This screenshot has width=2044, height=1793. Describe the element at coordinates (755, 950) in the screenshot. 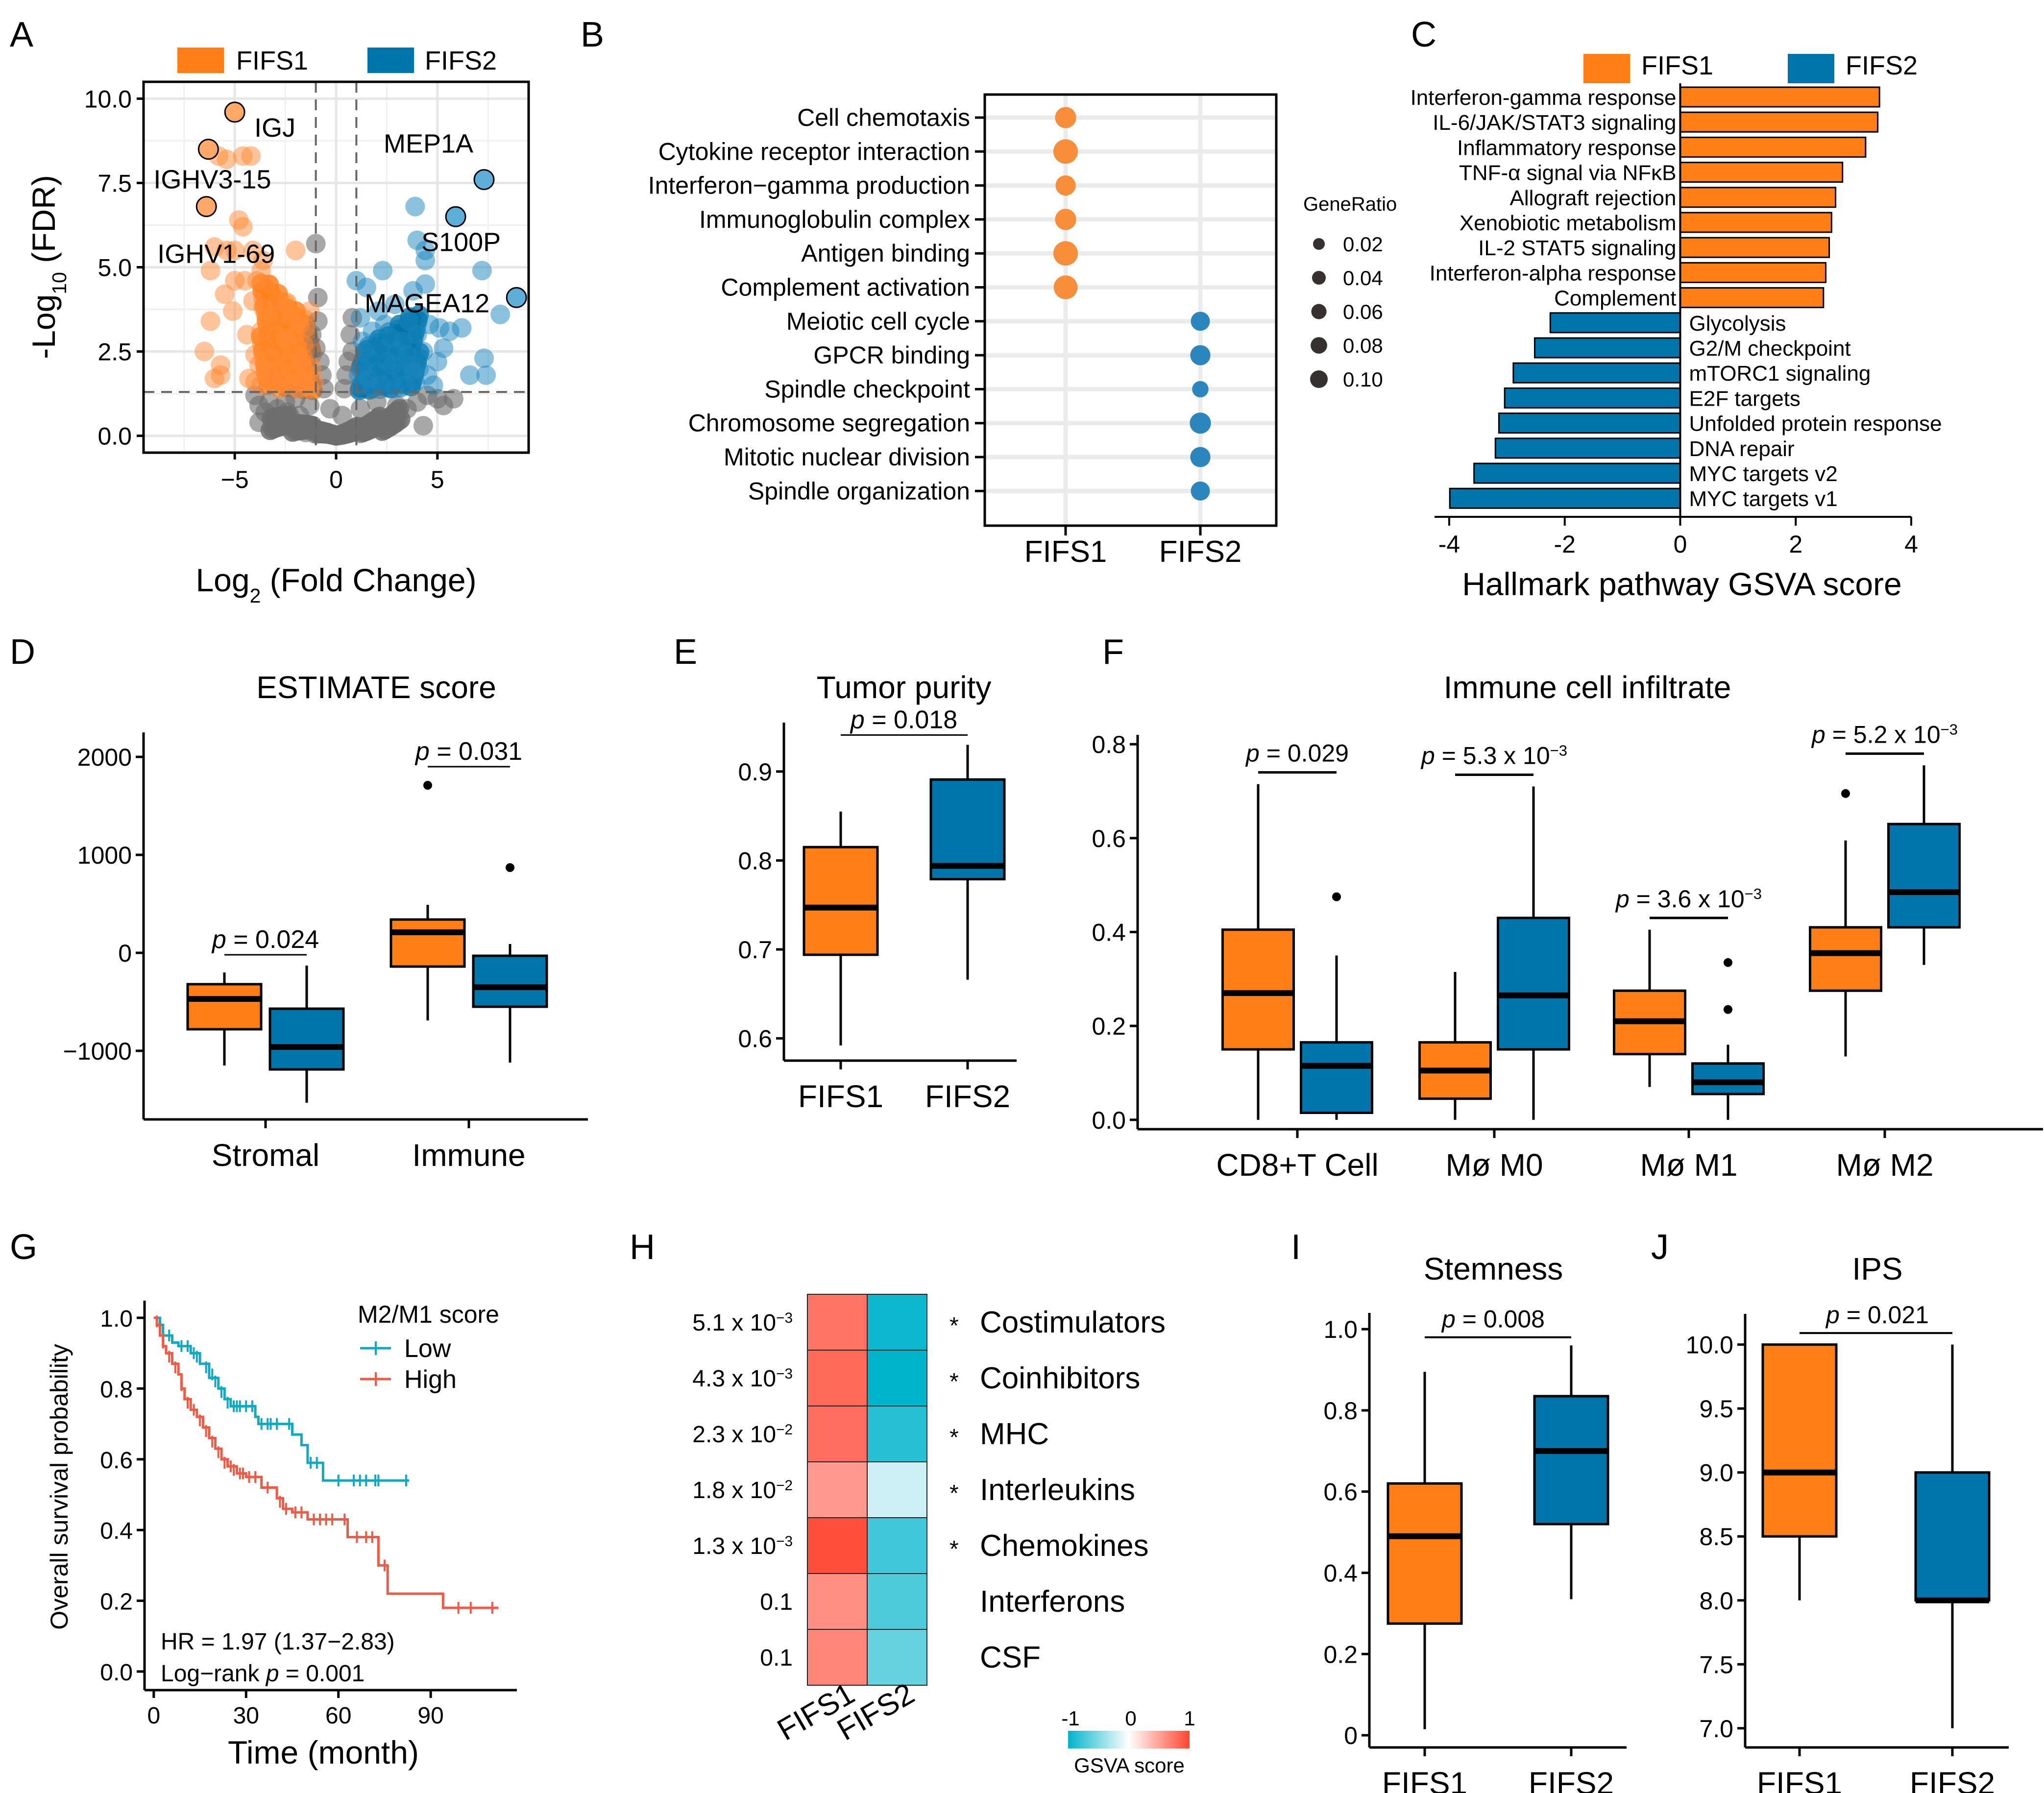

I see `y-tick-label: 0.7` at that location.